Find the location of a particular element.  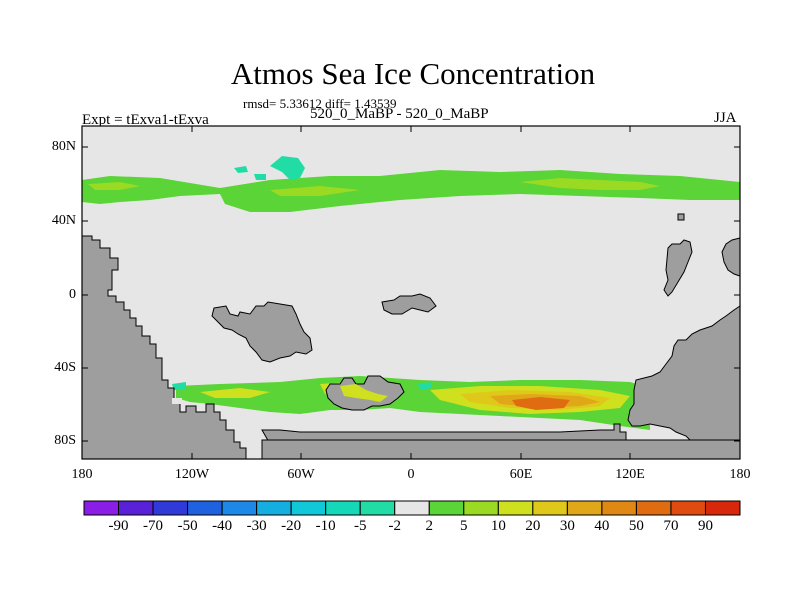

experiment-label: Expt = tExva1-tExva is located at coordinates (145, 120).